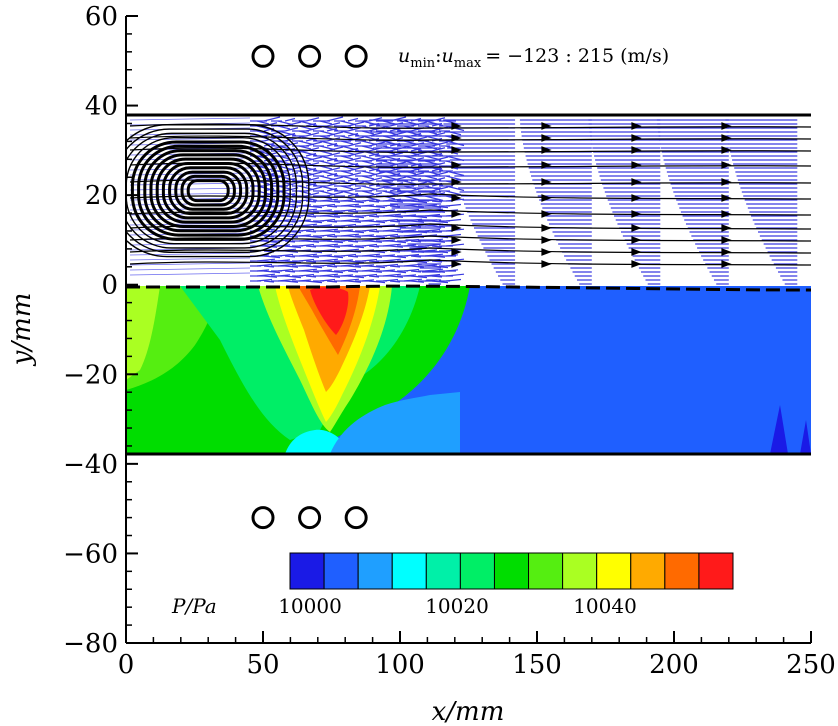 This screenshot has width=838, height=726. What do you see at coordinates (811, 665) in the screenshot?
I see `x-tick-label: 250` at bounding box center [811, 665].